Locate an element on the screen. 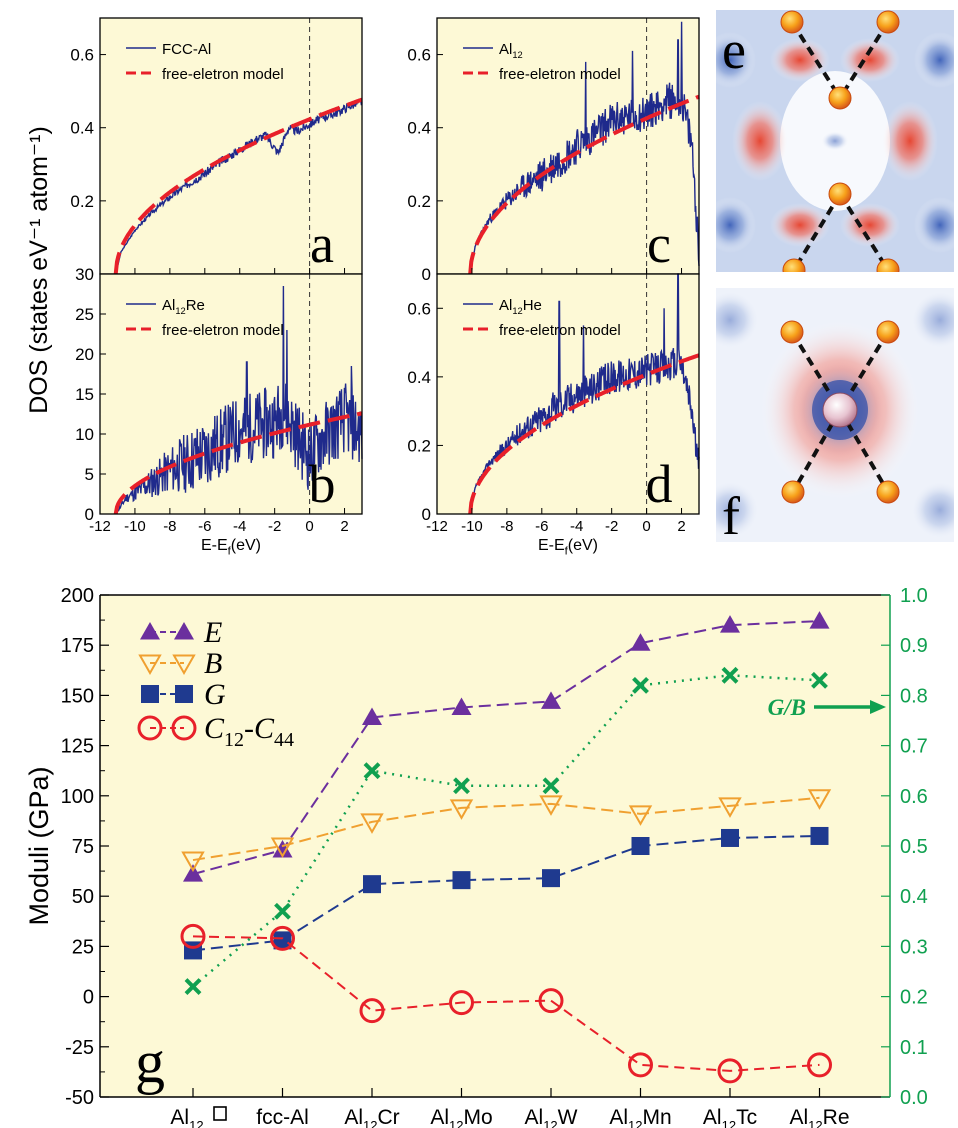  series-C is located at coordinates (506, 1003).